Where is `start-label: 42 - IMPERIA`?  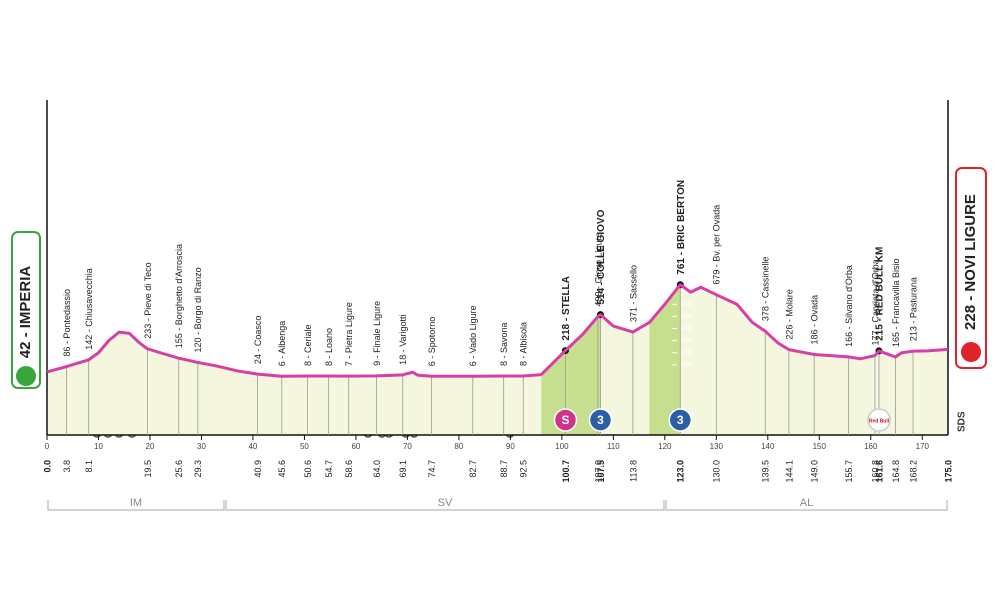 start-label: 42 - IMPERIA is located at coordinates (25, 312).